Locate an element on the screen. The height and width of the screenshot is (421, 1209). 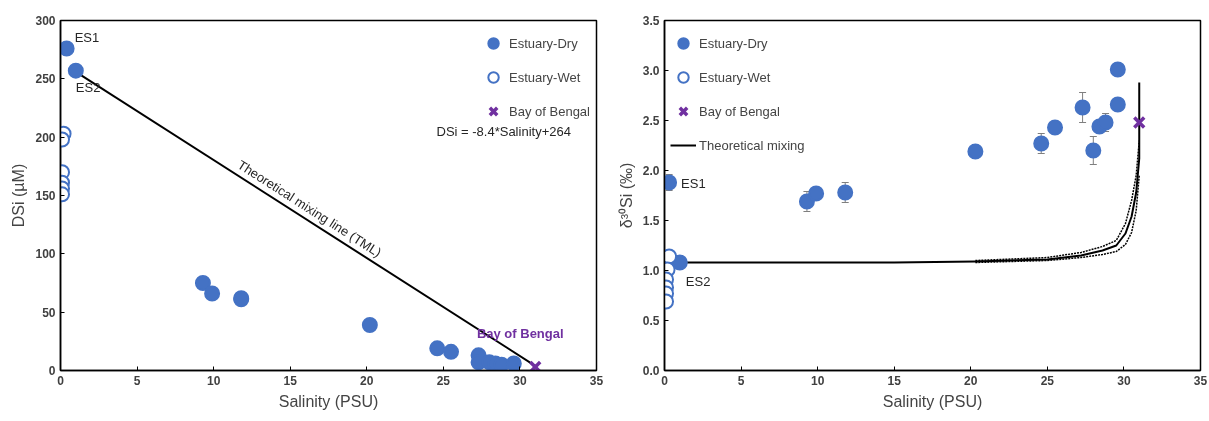
y-axis-title: DSi (µM) is located at coordinates (19, 195).